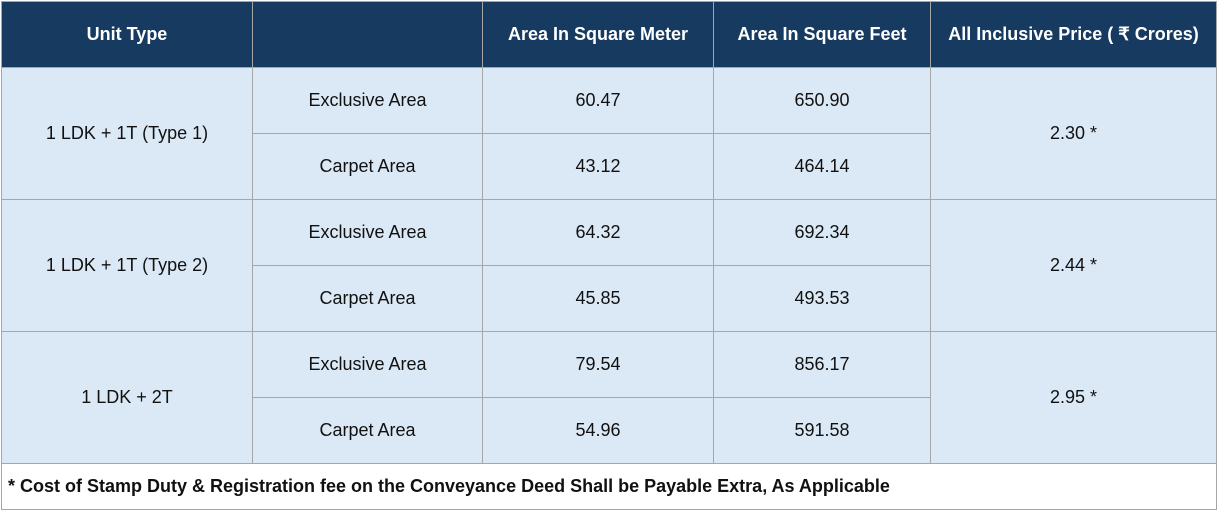  What do you see at coordinates (598, 364) in the screenshot?
I see `sqm-cell: 79.54` at bounding box center [598, 364].